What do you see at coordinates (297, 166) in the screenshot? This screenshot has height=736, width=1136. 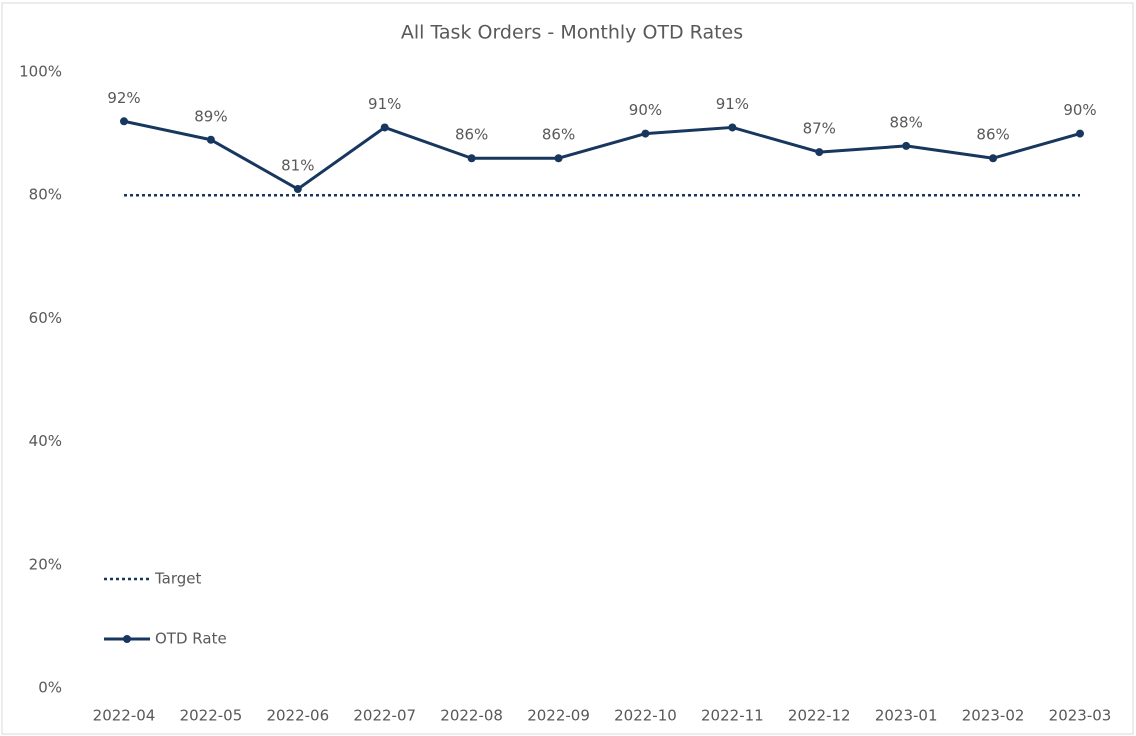 I see `data-label: 81%` at bounding box center [297, 166].